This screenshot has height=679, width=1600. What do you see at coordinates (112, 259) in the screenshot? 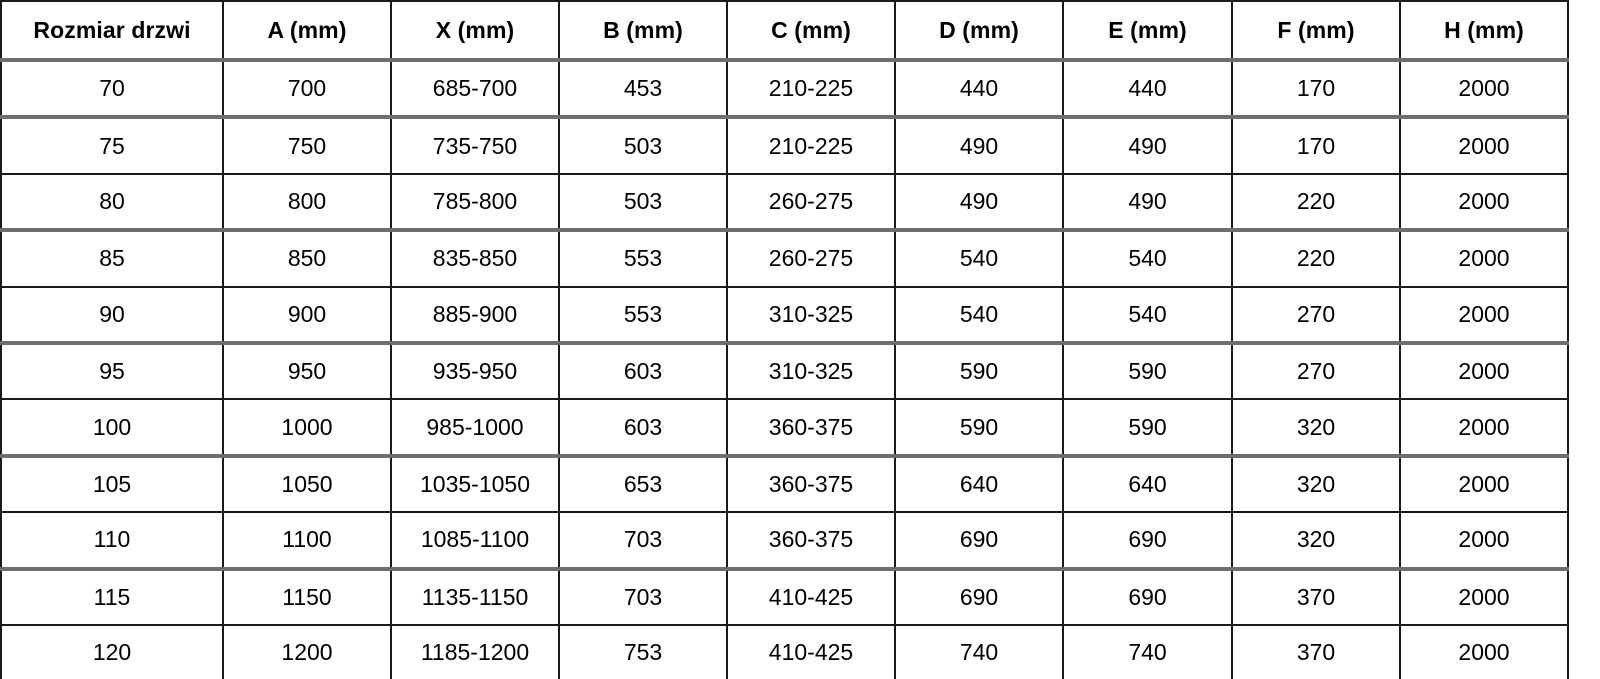
I see `cell-size: 85` at bounding box center [112, 259].